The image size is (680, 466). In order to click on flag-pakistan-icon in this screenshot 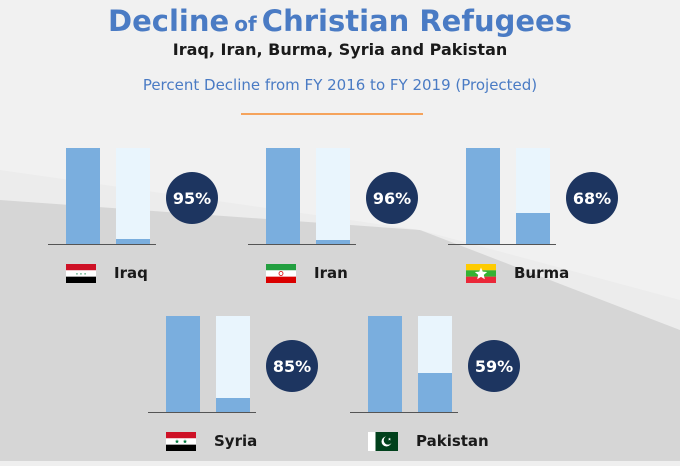, I will do `click(383, 441)`.